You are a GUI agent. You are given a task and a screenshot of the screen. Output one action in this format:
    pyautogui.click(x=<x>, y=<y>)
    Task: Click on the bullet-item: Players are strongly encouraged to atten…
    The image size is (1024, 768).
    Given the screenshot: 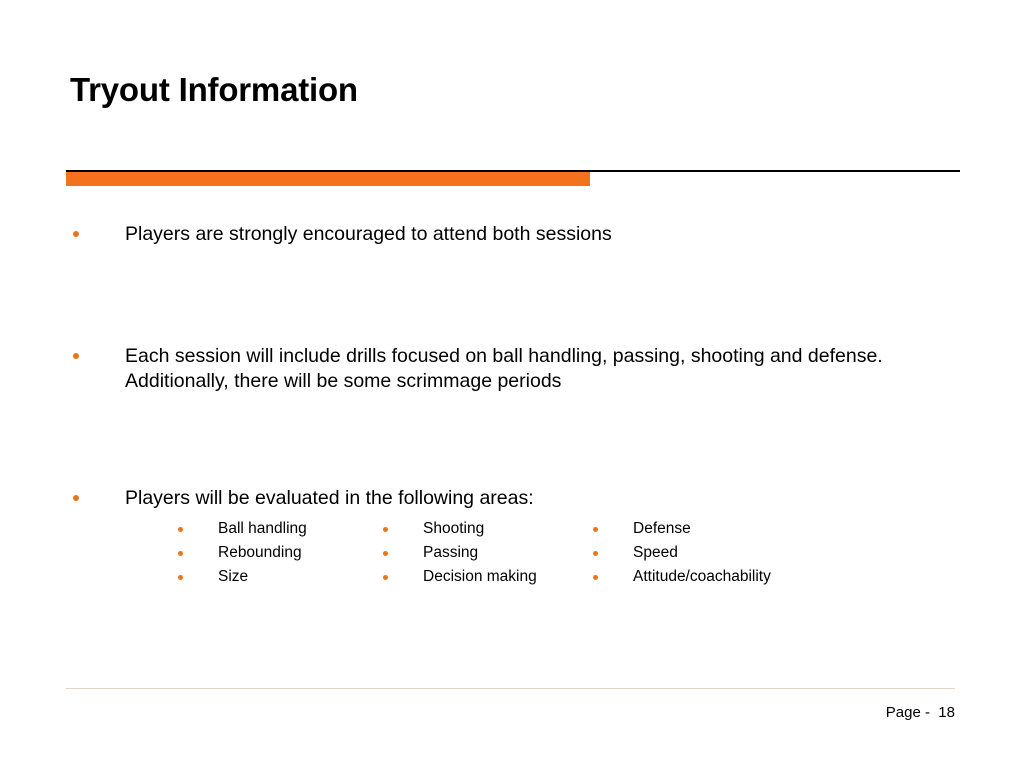 What is the action you would take?
    pyautogui.click(x=506, y=234)
    